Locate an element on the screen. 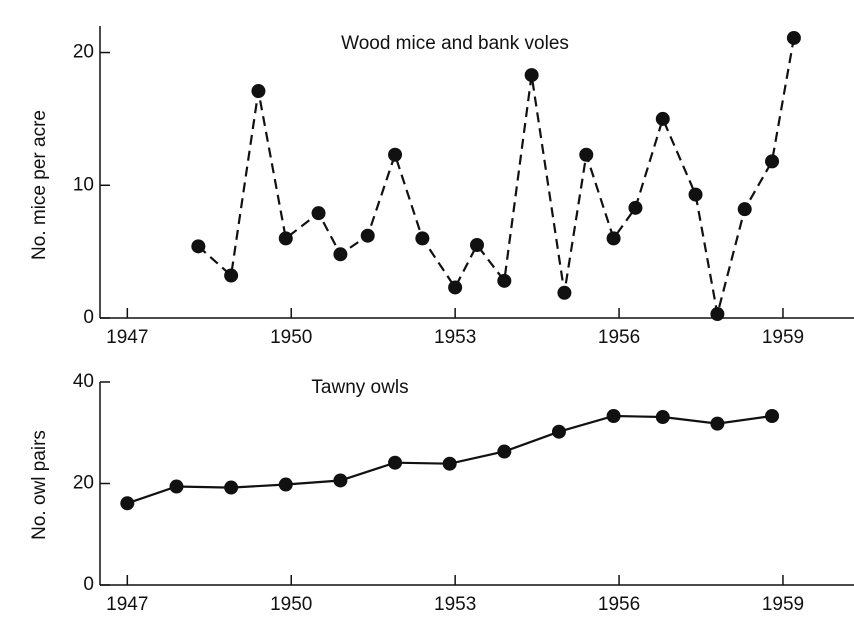  y-axis-label: No. owl pairs is located at coordinates (39, 485).